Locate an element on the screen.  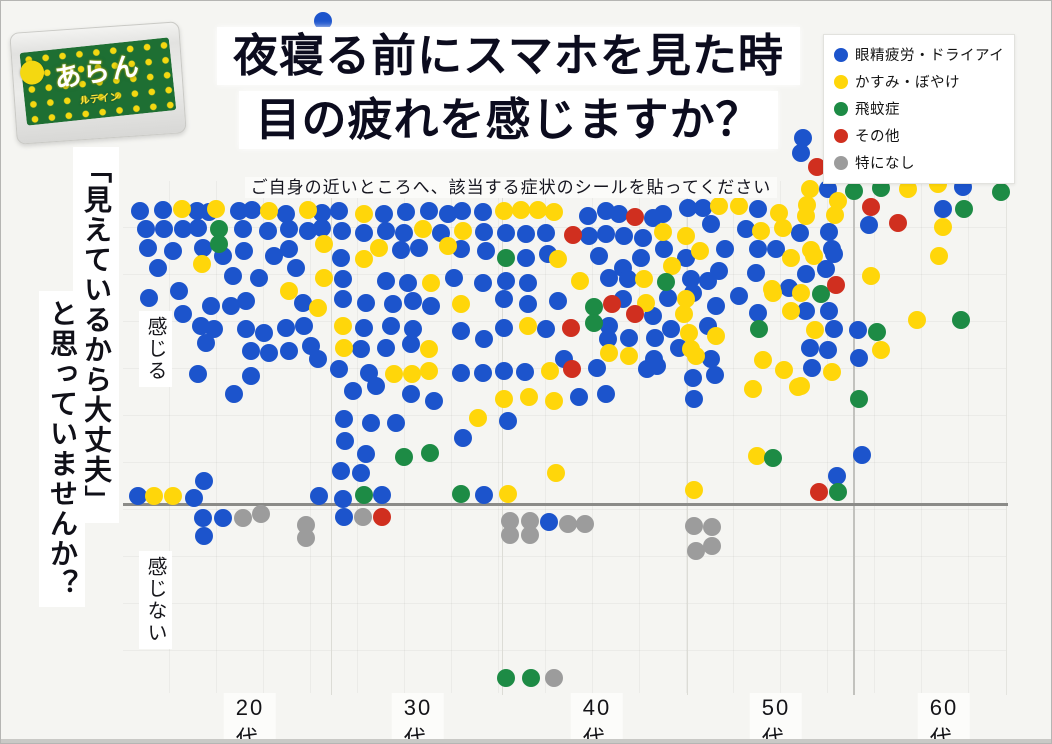
legend-label: かすみ・ぼやけ is located at coordinates (907, 83).